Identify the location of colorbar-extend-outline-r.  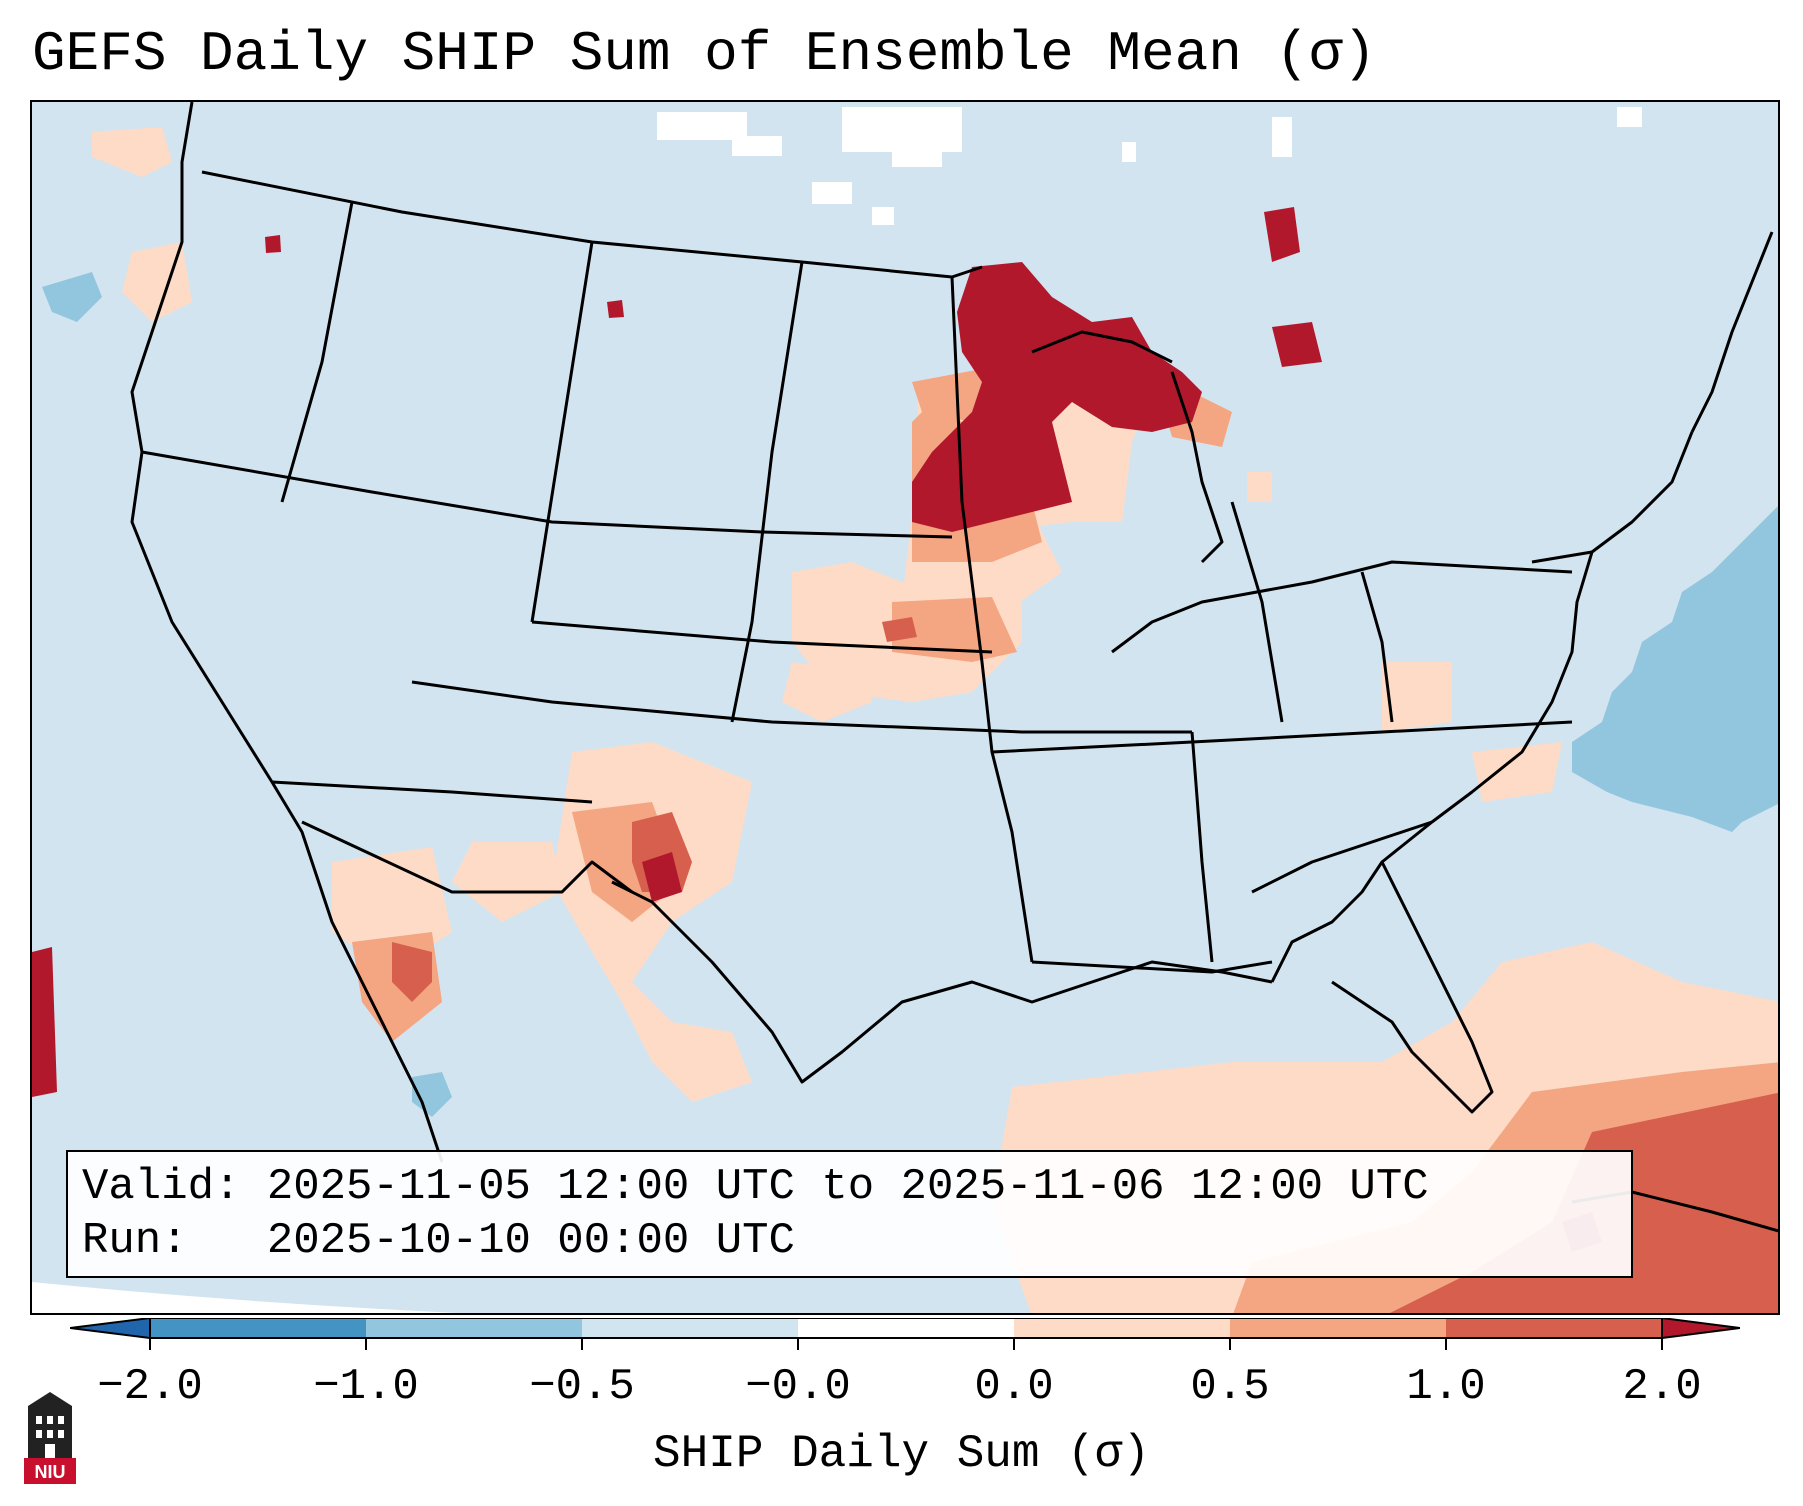
(1700, 1328).